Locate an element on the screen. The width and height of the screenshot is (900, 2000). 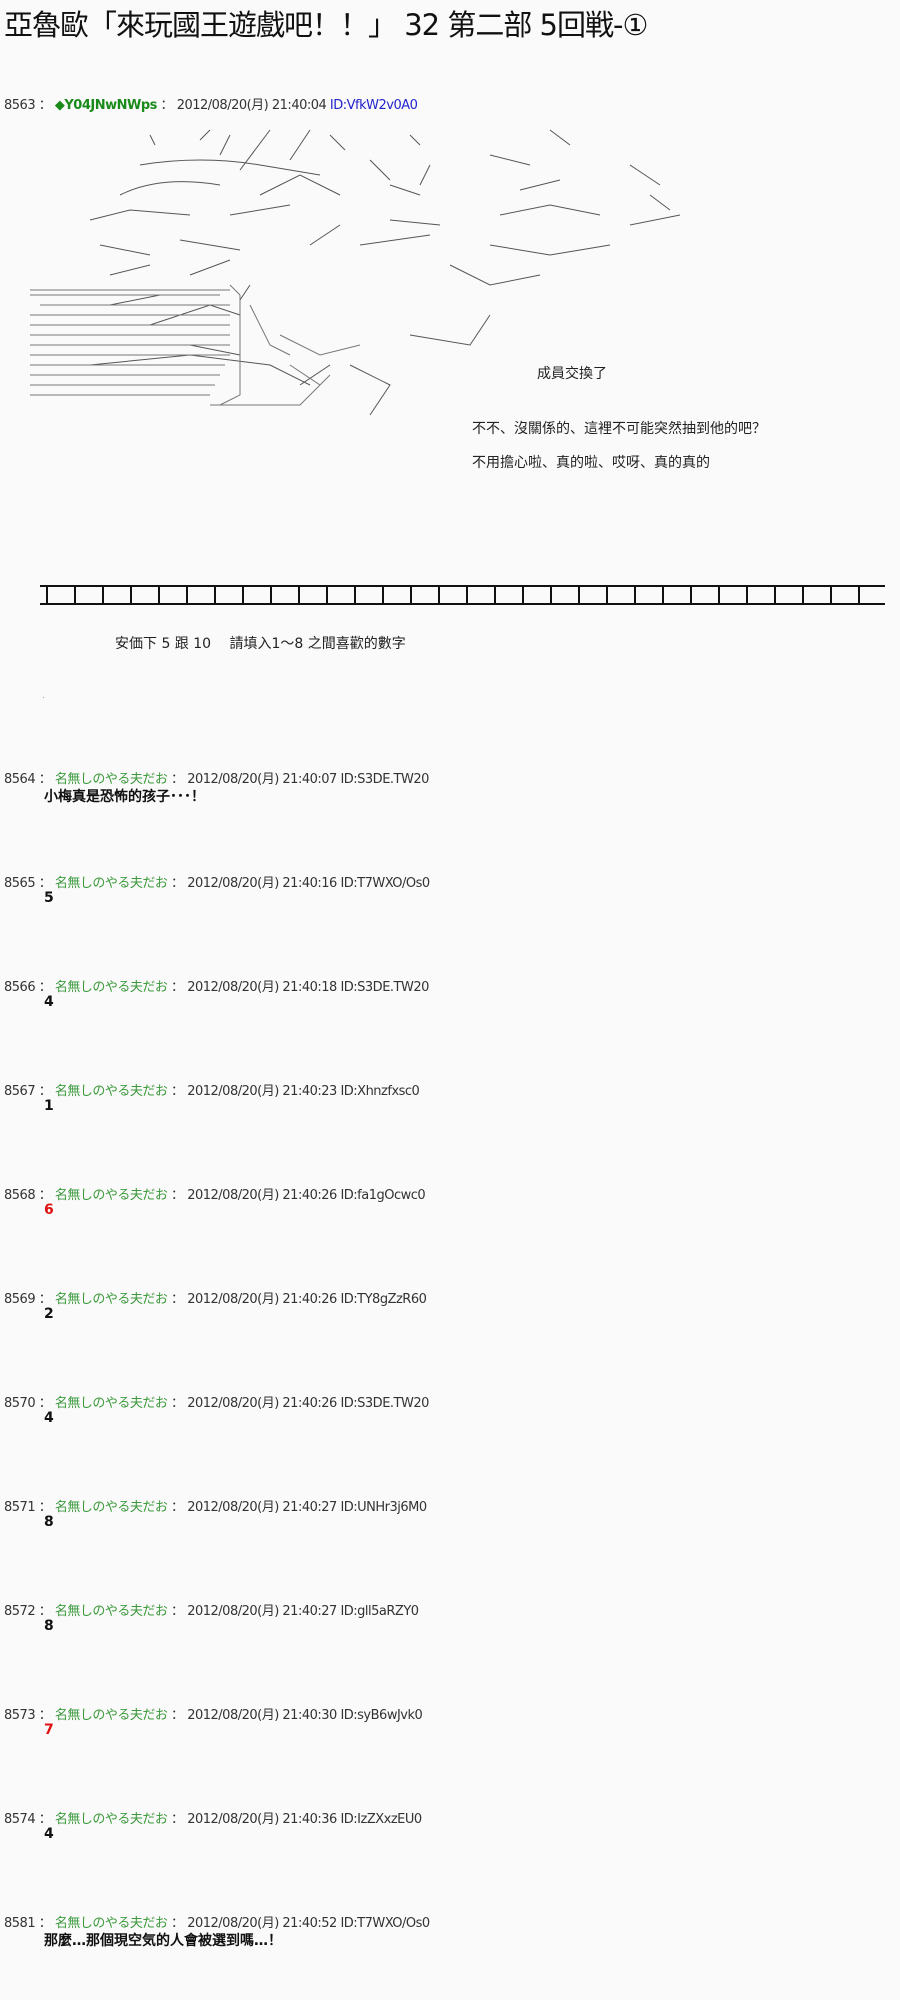
instruction-text: 安価下 5 跟 10 請填入1～8 之間喜歡的數字 is located at coordinates (260, 644).